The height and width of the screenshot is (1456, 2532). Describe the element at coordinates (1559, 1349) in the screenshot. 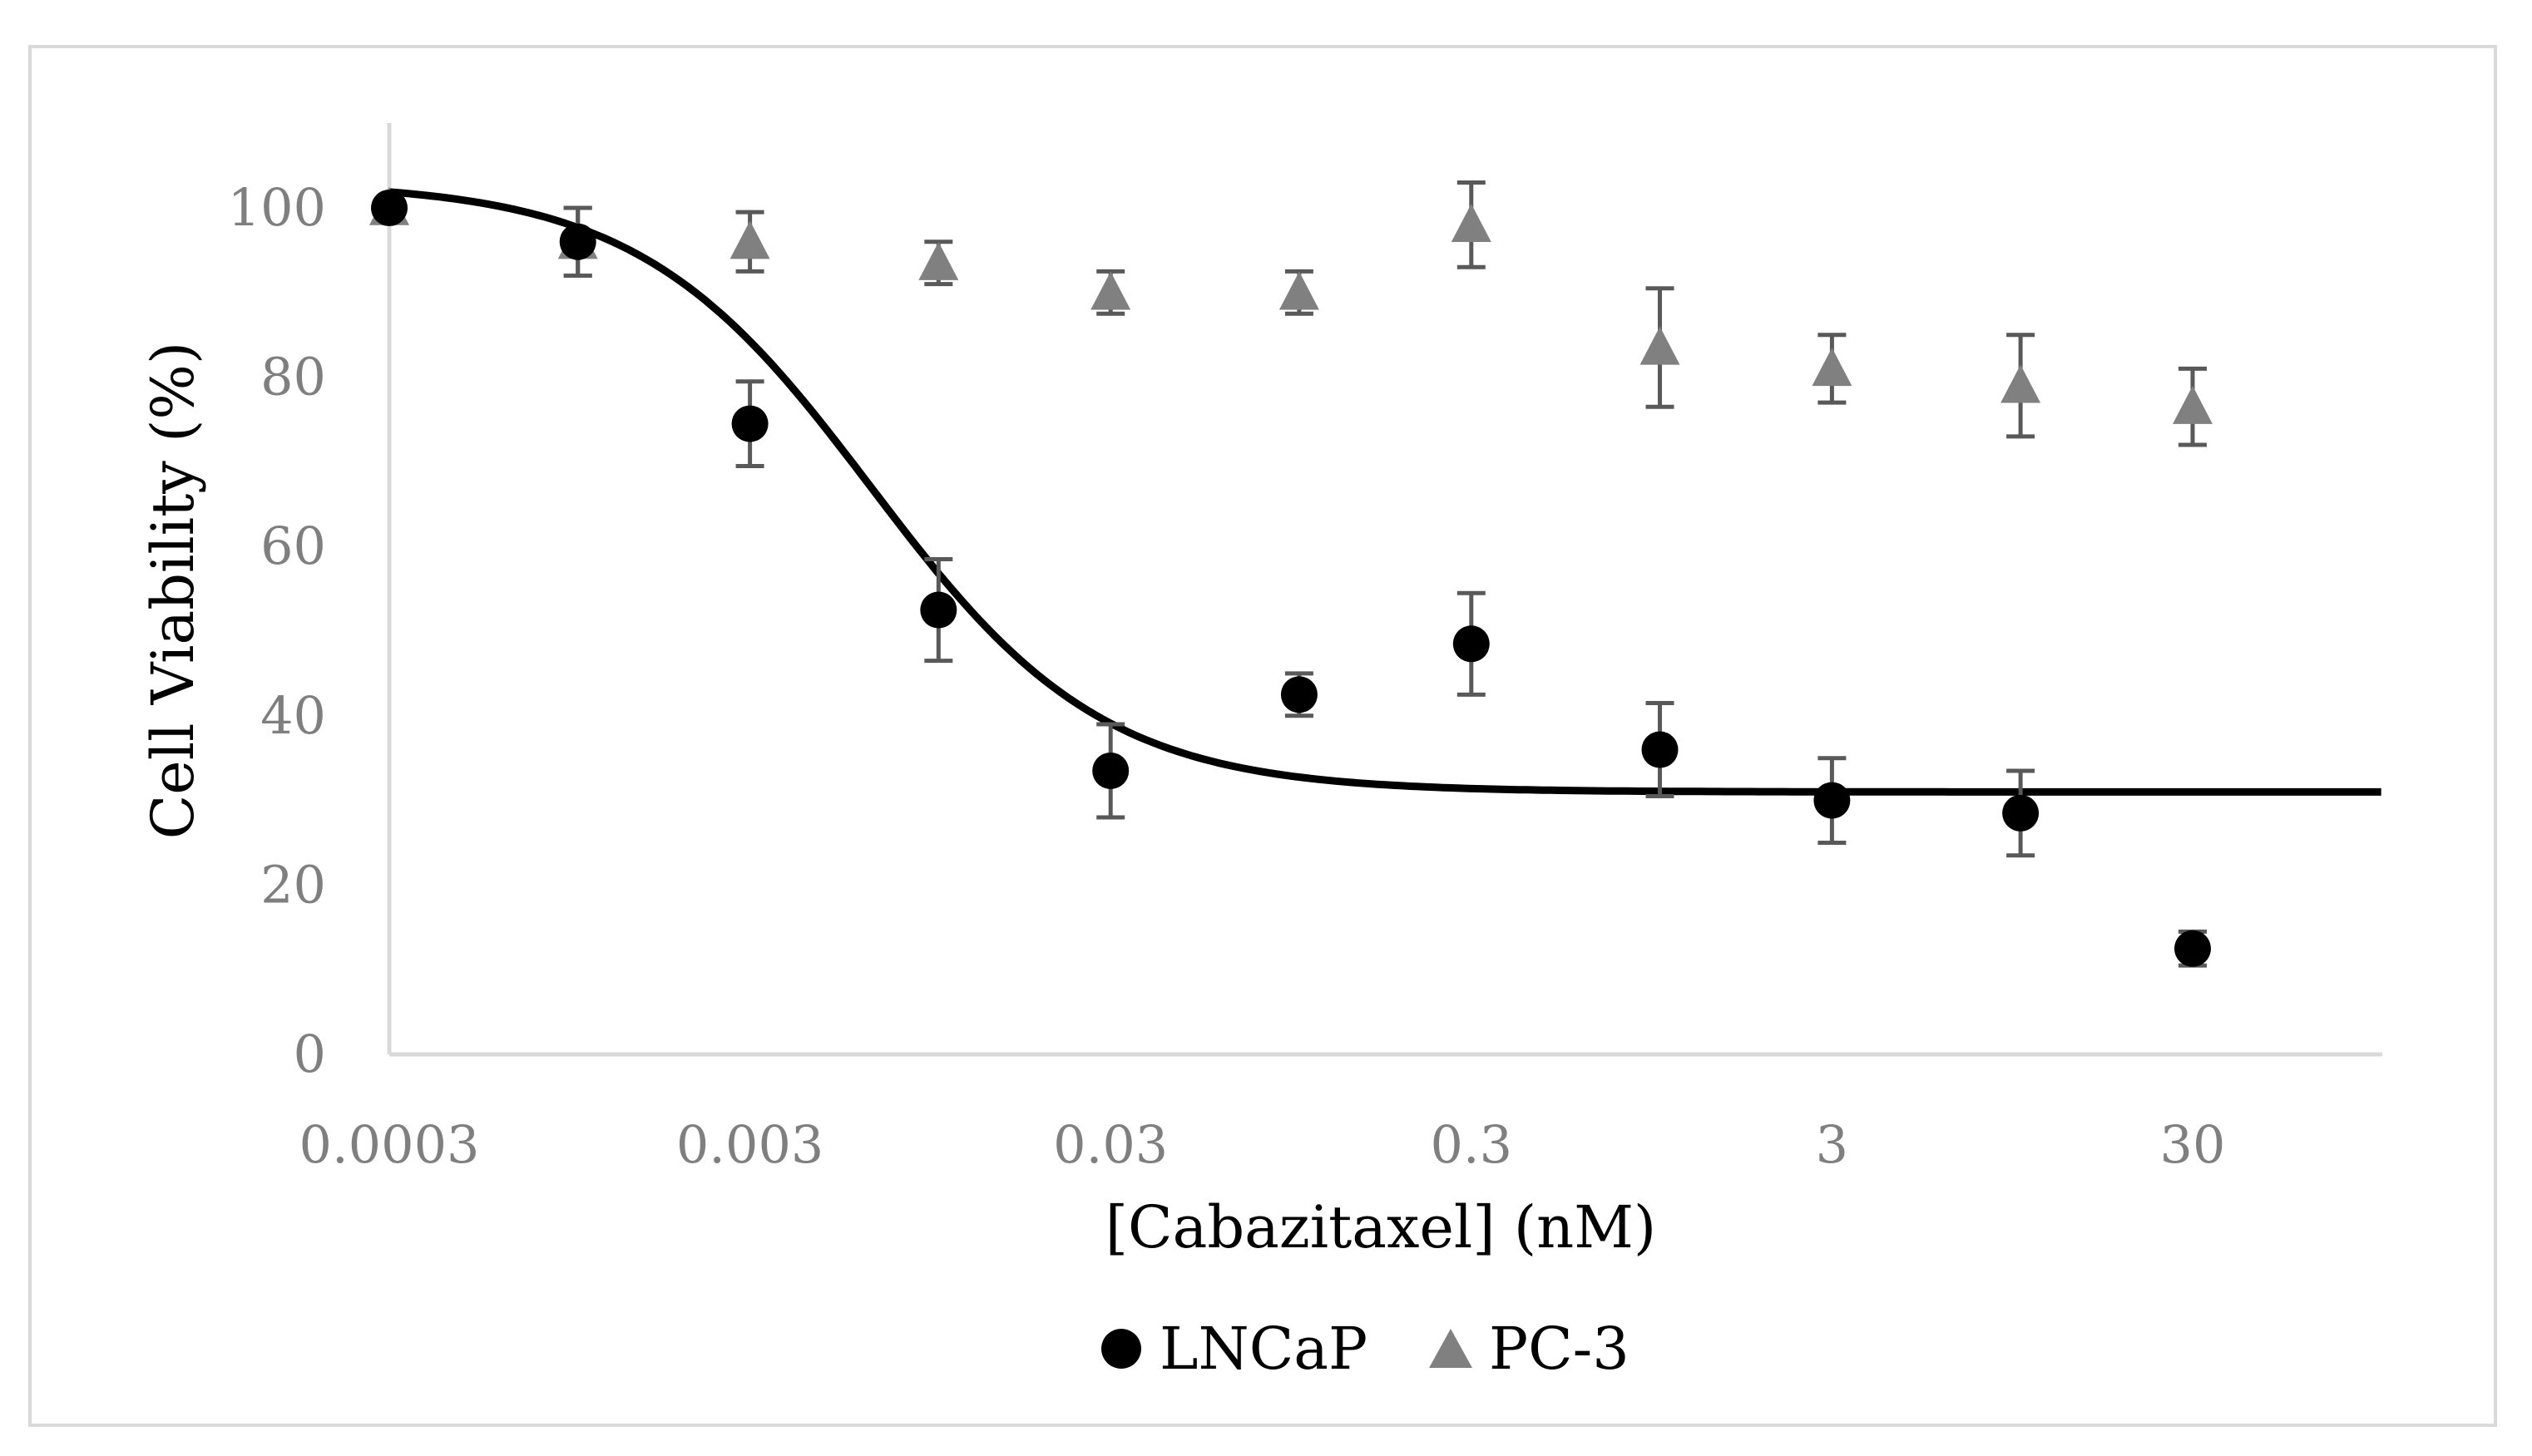

I see `legend-pc3-label: PC-3` at that location.